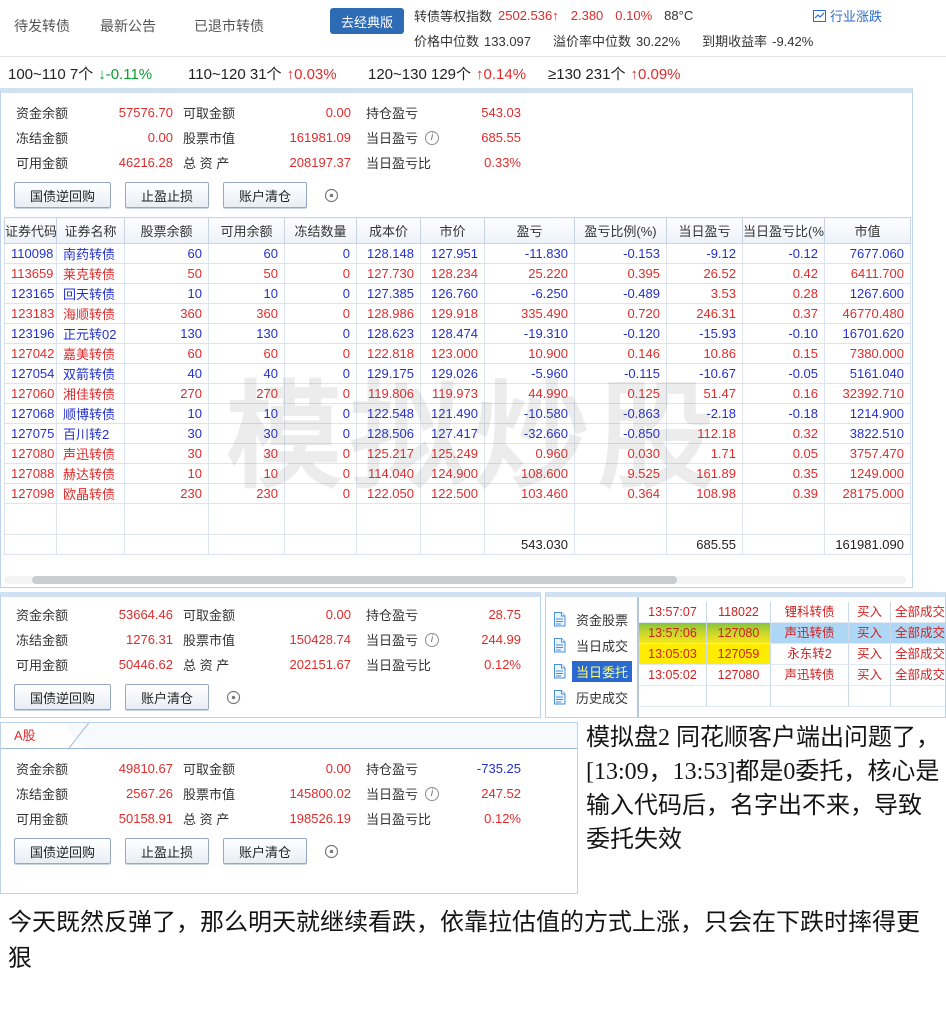 Image resolution: width=946 pixels, height=1022 pixels. I want to click on cell-cost: 114.040, so click(388, 473).